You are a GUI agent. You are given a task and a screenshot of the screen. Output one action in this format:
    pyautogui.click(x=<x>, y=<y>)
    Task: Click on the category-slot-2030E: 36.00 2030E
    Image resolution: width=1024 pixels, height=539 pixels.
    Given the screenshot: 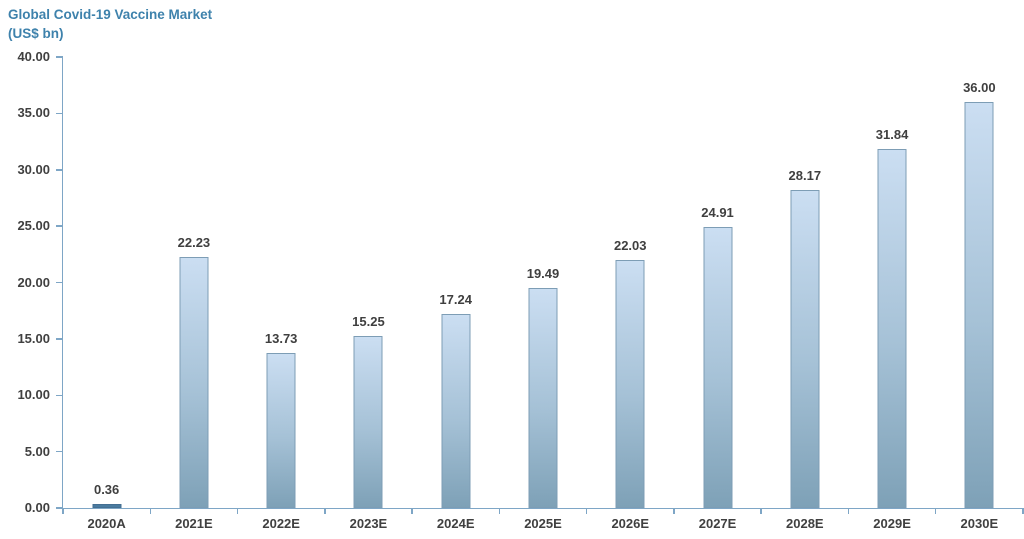 What is the action you would take?
    pyautogui.click(x=979, y=294)
    